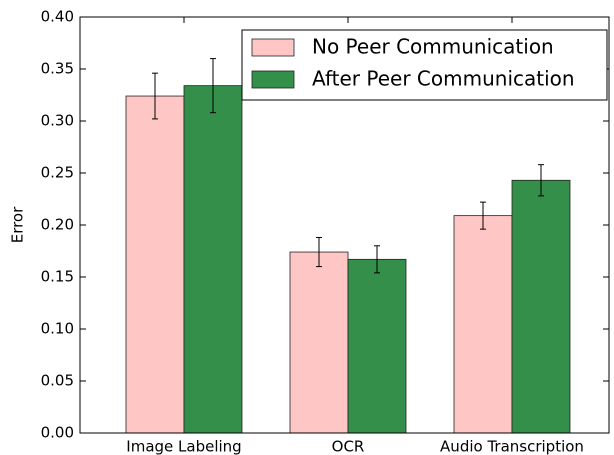 The width and height of the screenshot is (614, 455). I want to click on legend-label: No Peer Communication, so click(433, 47).